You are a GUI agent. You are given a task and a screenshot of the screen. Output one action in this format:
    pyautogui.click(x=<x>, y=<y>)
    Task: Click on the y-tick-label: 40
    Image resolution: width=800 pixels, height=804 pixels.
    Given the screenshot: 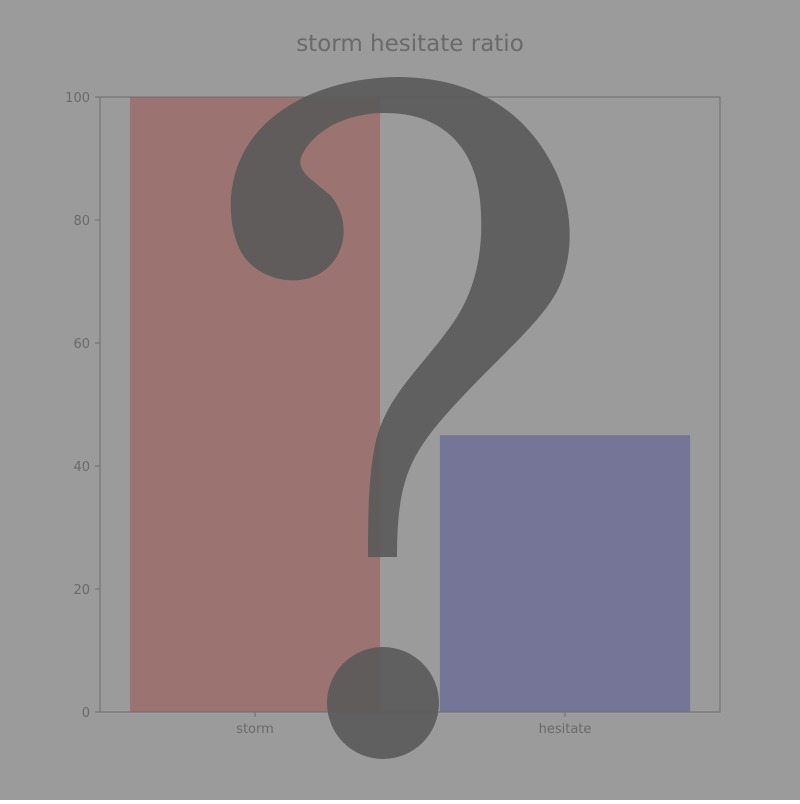 What is the action you would take?
    pyautogui.click(x=81, y=467)
    